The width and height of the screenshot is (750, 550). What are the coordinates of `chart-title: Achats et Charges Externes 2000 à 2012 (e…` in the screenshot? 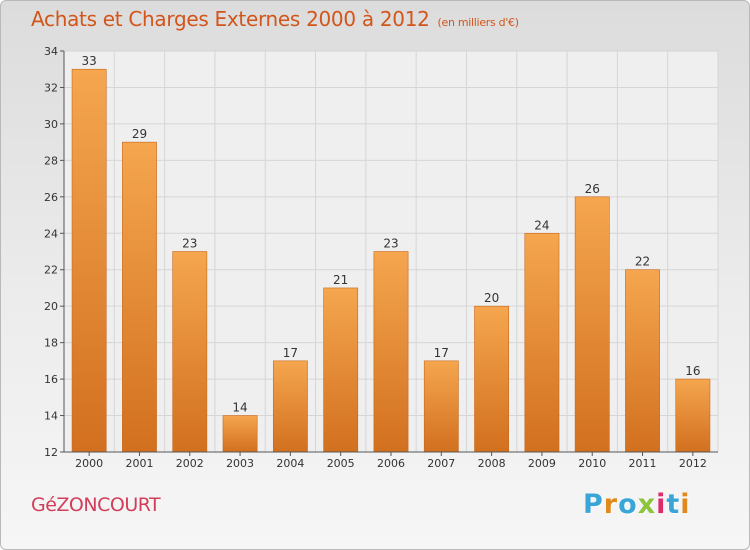 It's located at (275, 19).